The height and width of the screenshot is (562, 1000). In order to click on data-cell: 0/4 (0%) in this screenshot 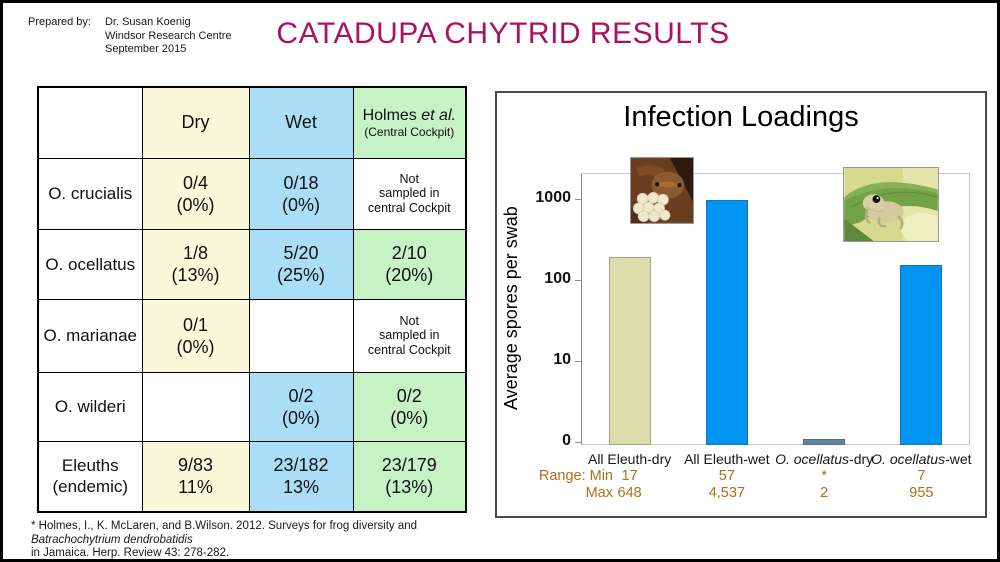, I will do `click(195, 193)`.